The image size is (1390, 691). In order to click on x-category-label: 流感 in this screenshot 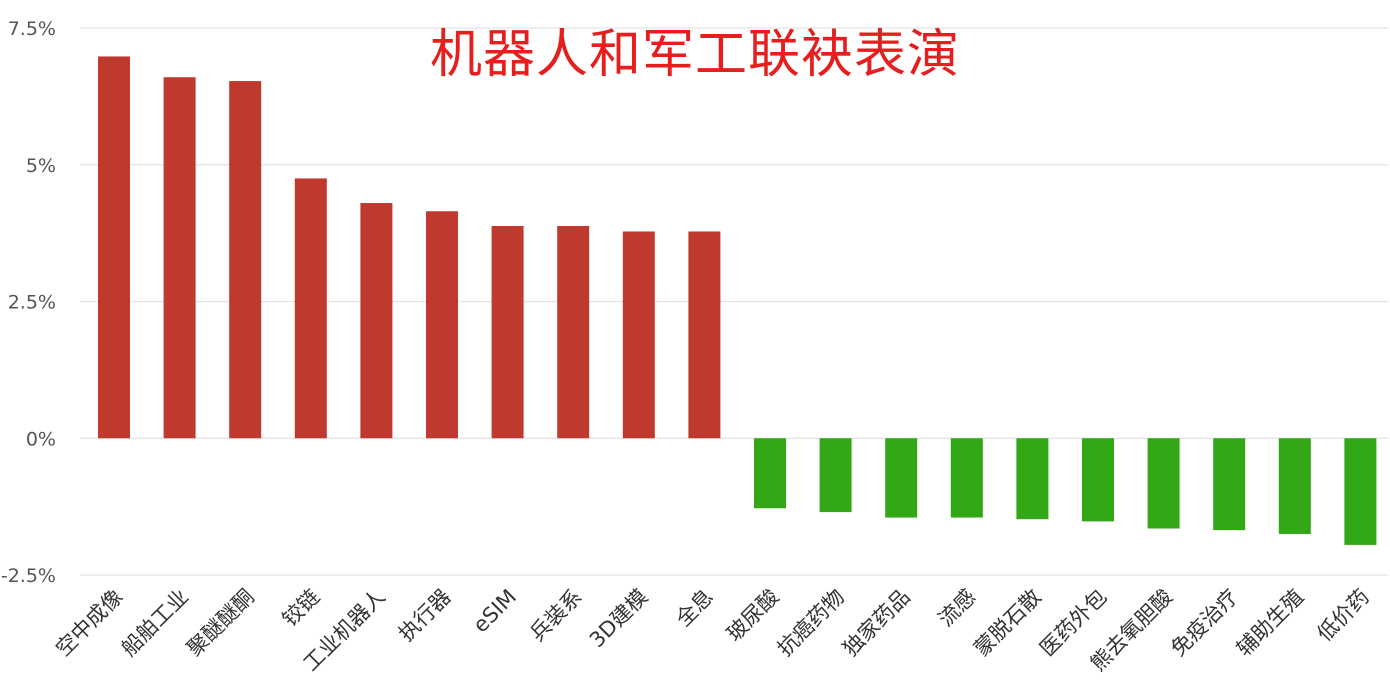, I will do `click(957, 608)`.